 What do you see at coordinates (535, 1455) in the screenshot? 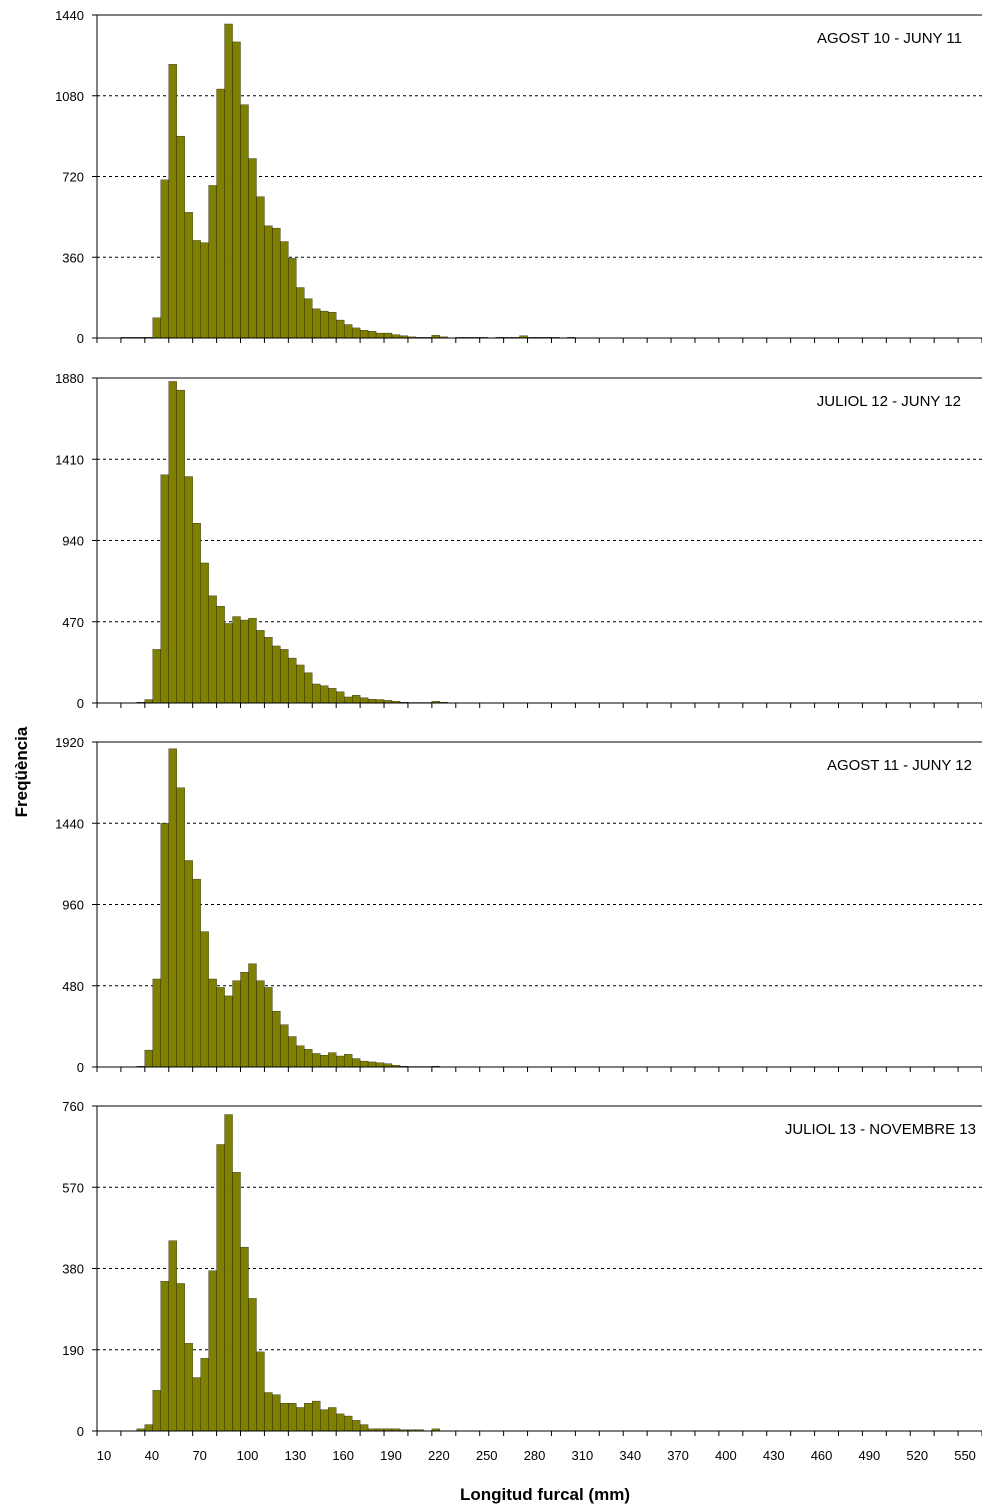
I see `x-tick-label: 280` at bounding box center [535, 1455].